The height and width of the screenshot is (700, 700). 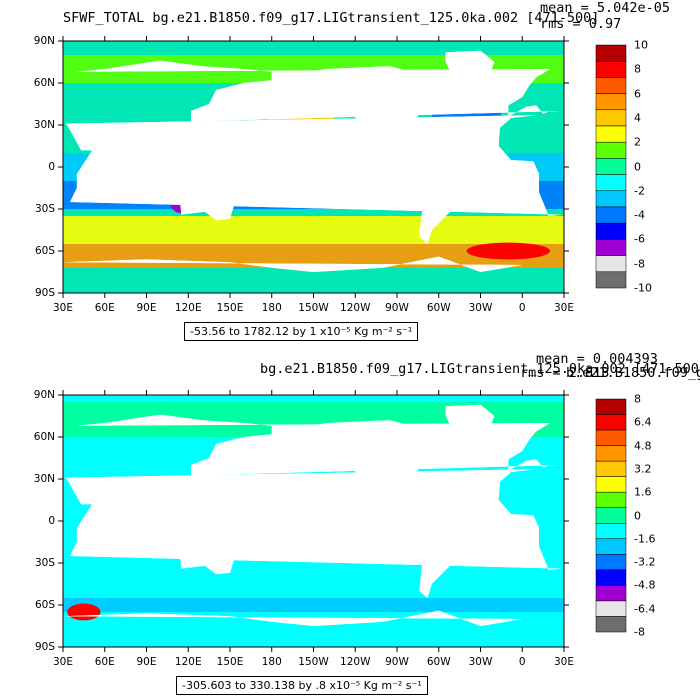 I want to click on colorbar-label: -2, so click(x=639, y=191).